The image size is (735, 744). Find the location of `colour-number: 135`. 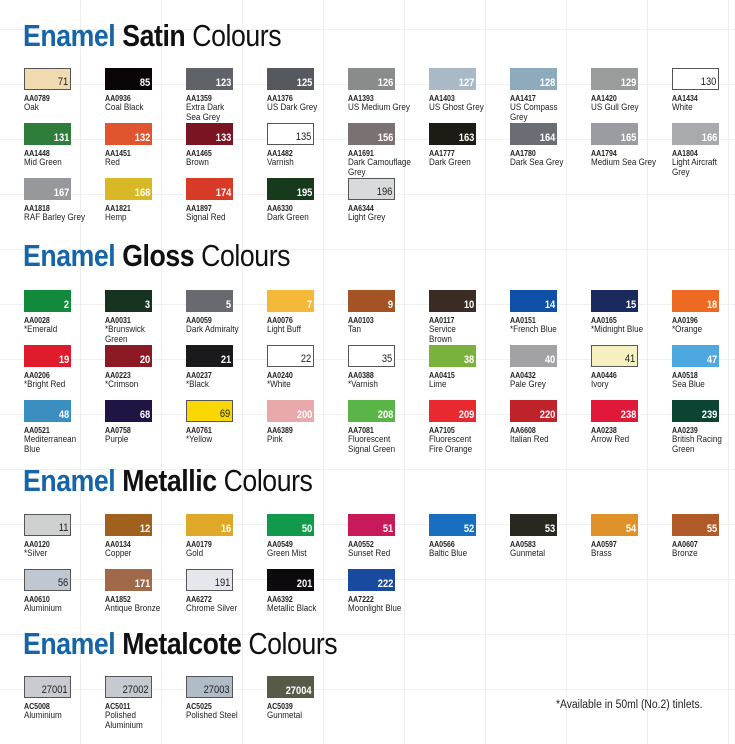

colour-number: 135 is located at coordinates (303, 137).